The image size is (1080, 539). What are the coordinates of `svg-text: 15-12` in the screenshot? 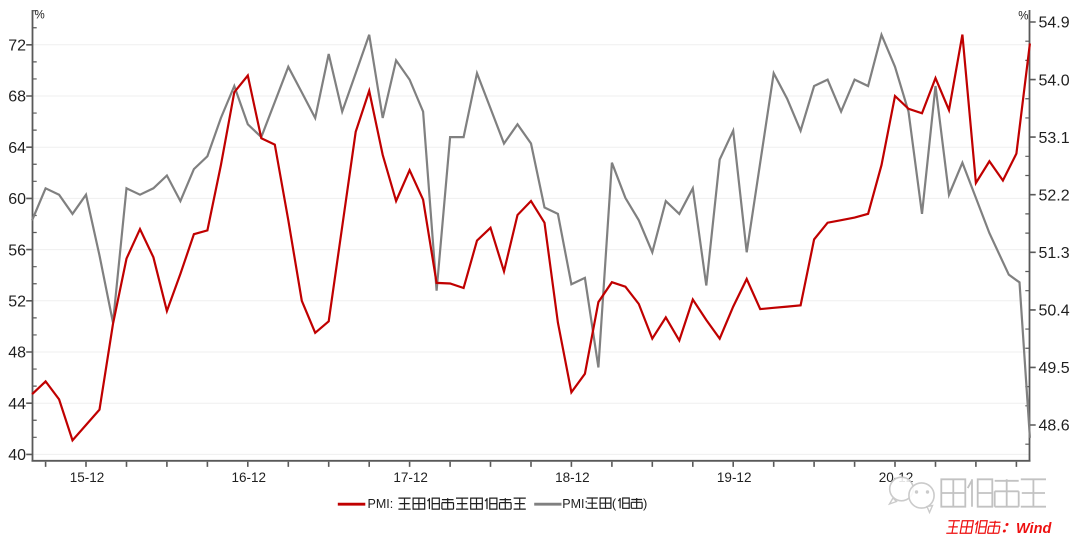 It's located at (87, 477).